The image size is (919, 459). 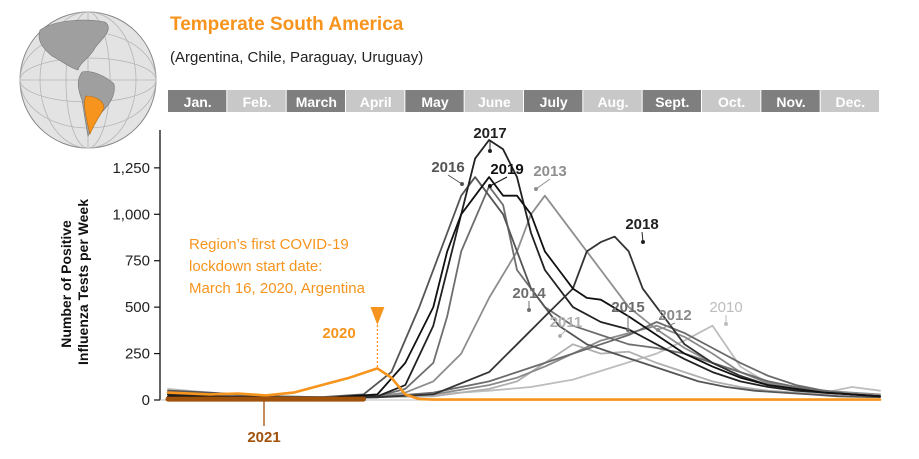 What do you see at coordinates (529, 293) in the screenshot?
I see `year-label-text: 2014` at bounding box center [529, 293].